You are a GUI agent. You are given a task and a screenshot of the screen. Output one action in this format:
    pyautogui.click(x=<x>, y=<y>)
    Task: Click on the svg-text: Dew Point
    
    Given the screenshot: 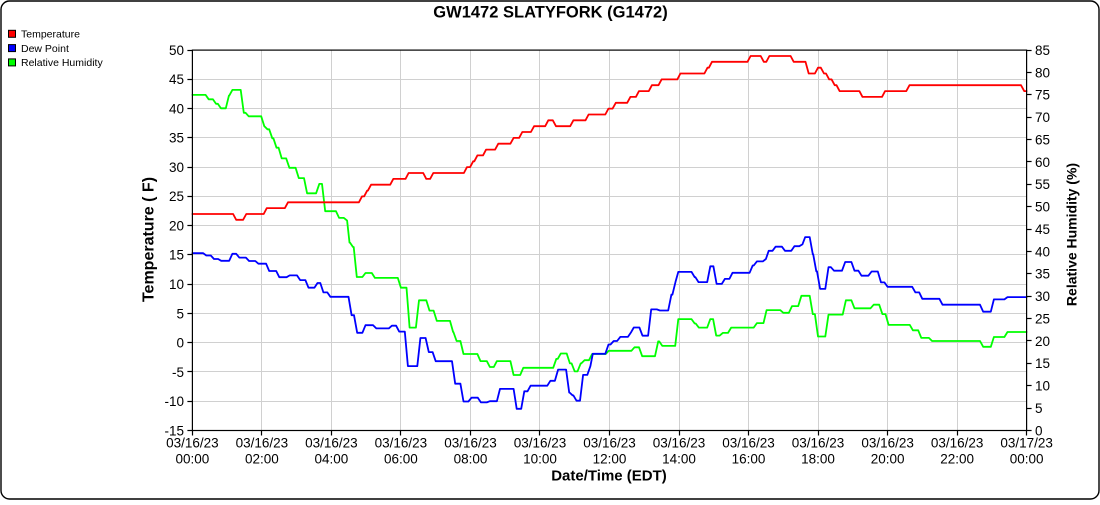 What is the action you would take?
    pyautogui.click(x=45, y=49)
    